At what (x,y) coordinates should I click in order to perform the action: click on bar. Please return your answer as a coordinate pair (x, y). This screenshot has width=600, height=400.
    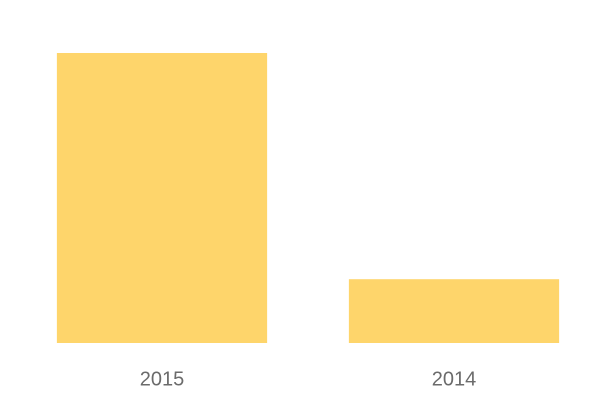
    Looking at the image, I should click on (454, 311).